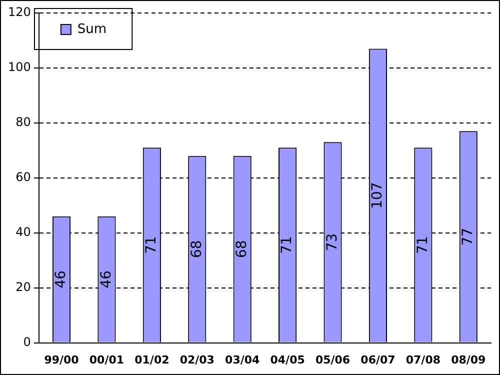 The height and width of the screenshot is (375, 500). I want to click on y-tick-label: 60, so click(23, 177).